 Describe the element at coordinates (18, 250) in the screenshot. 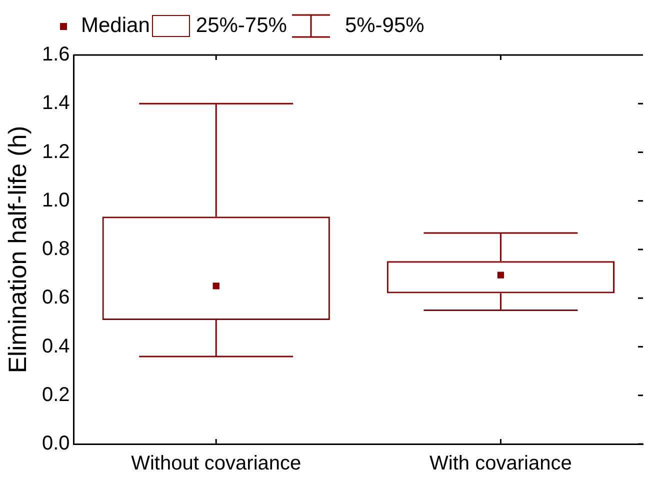

I see `y-axis-title: Elimination half-life (h)` at that location.